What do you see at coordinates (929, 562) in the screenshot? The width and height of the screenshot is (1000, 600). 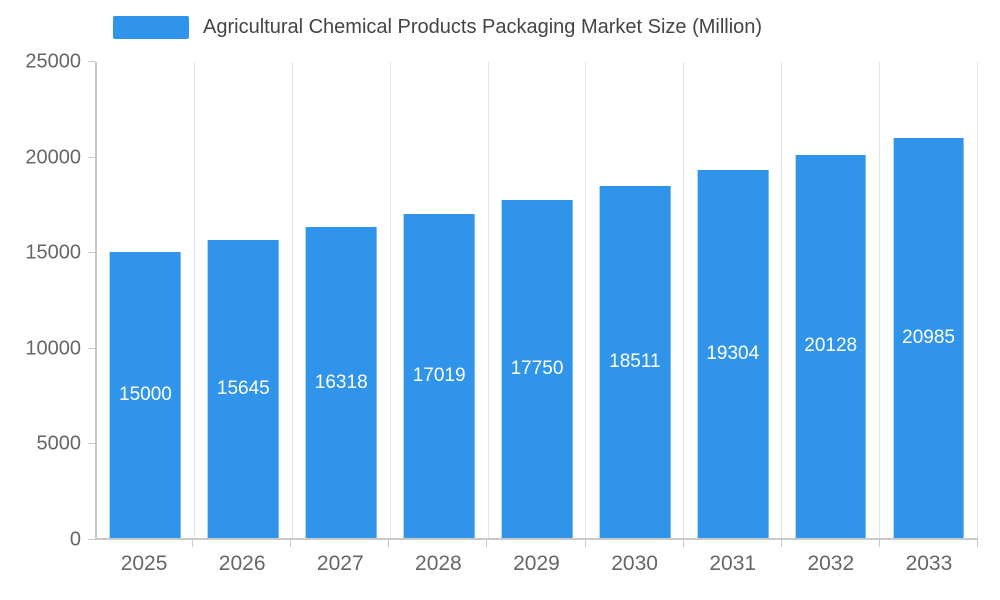 I see `x-tick-label: 2033` at bounding box center [929, 562].